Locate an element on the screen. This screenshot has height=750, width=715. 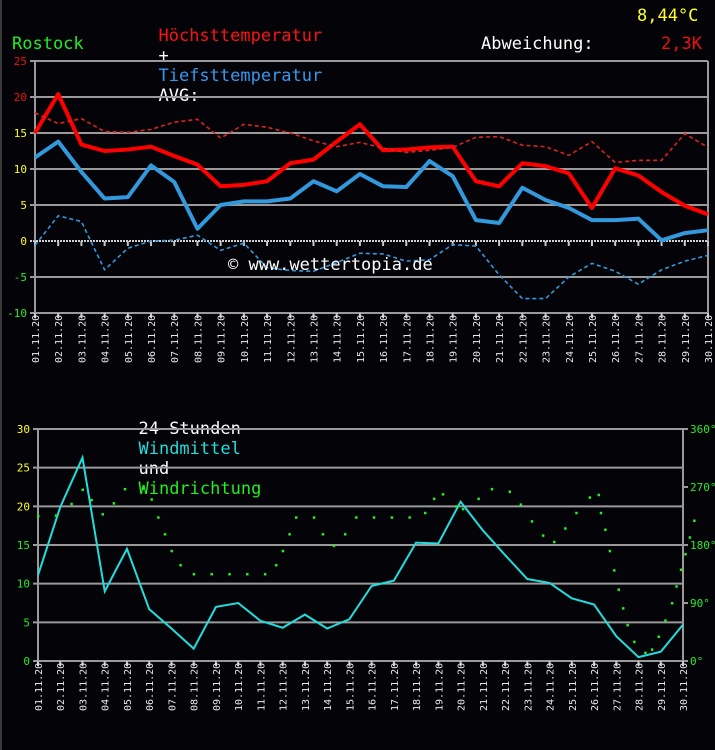
x-tick-label: 01.11.20 is located at coordinates (39, 687).